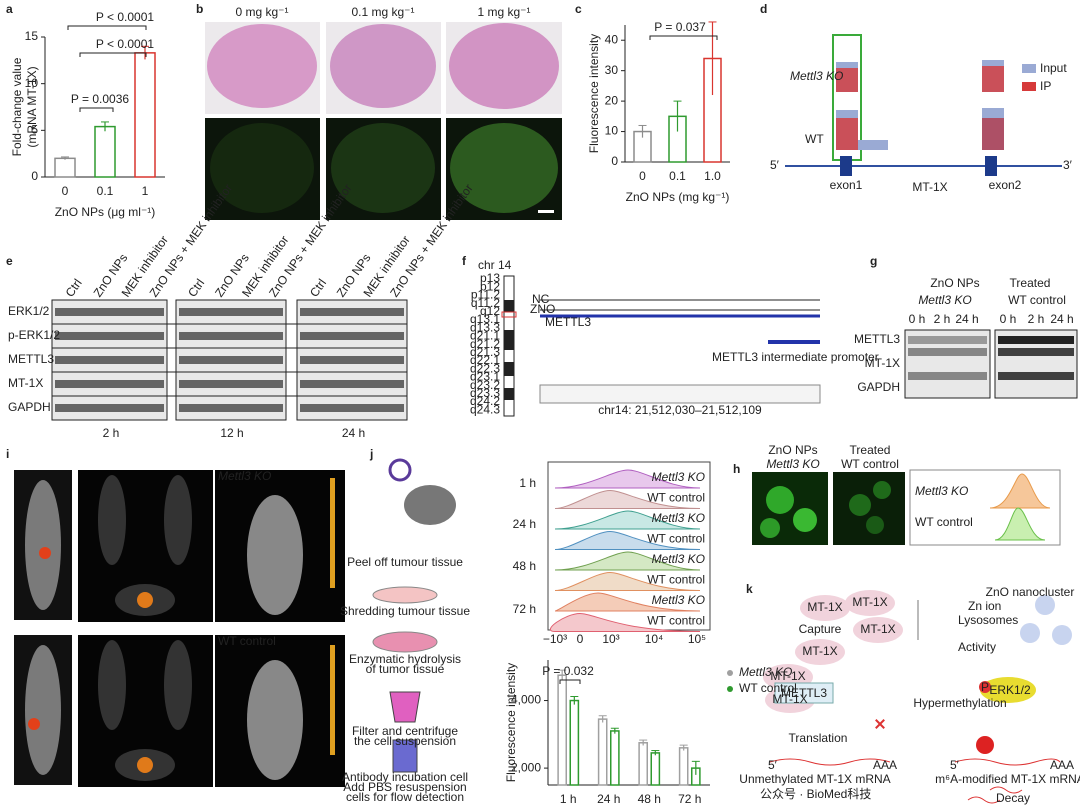 The height and width of the screenshot is (810, 1080). Describe the element at coordinates (818, 738) in the screenshot. I see `diagram-label: Translation` at that location.